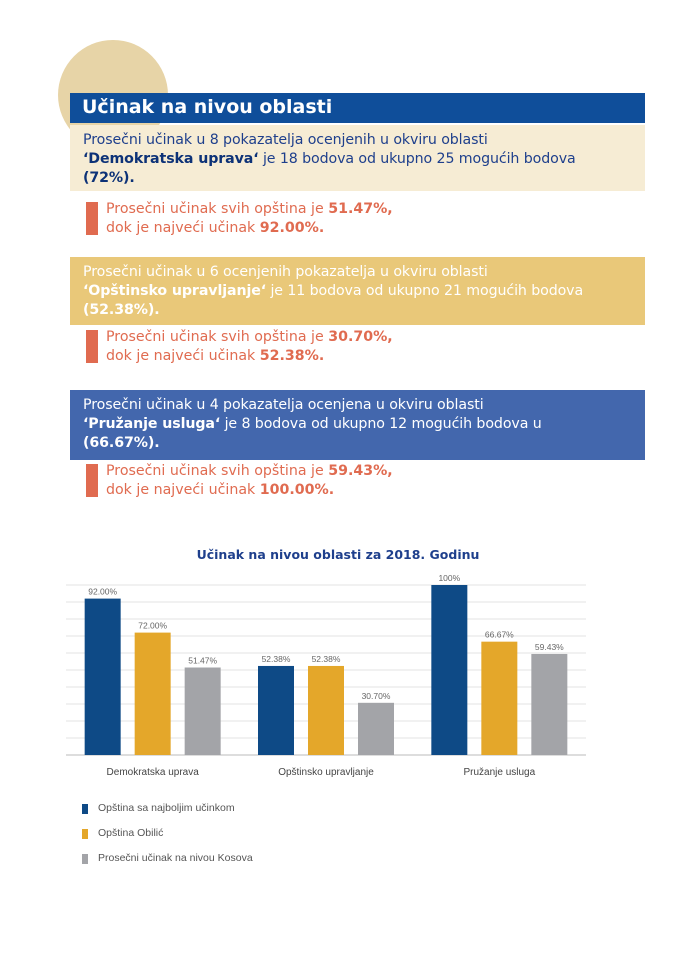 The height and width of the screenshot is (960, 676). Describe the element at coordinates (109, 178) in the screenshot. I see `area-percent: (72%).` at that location.